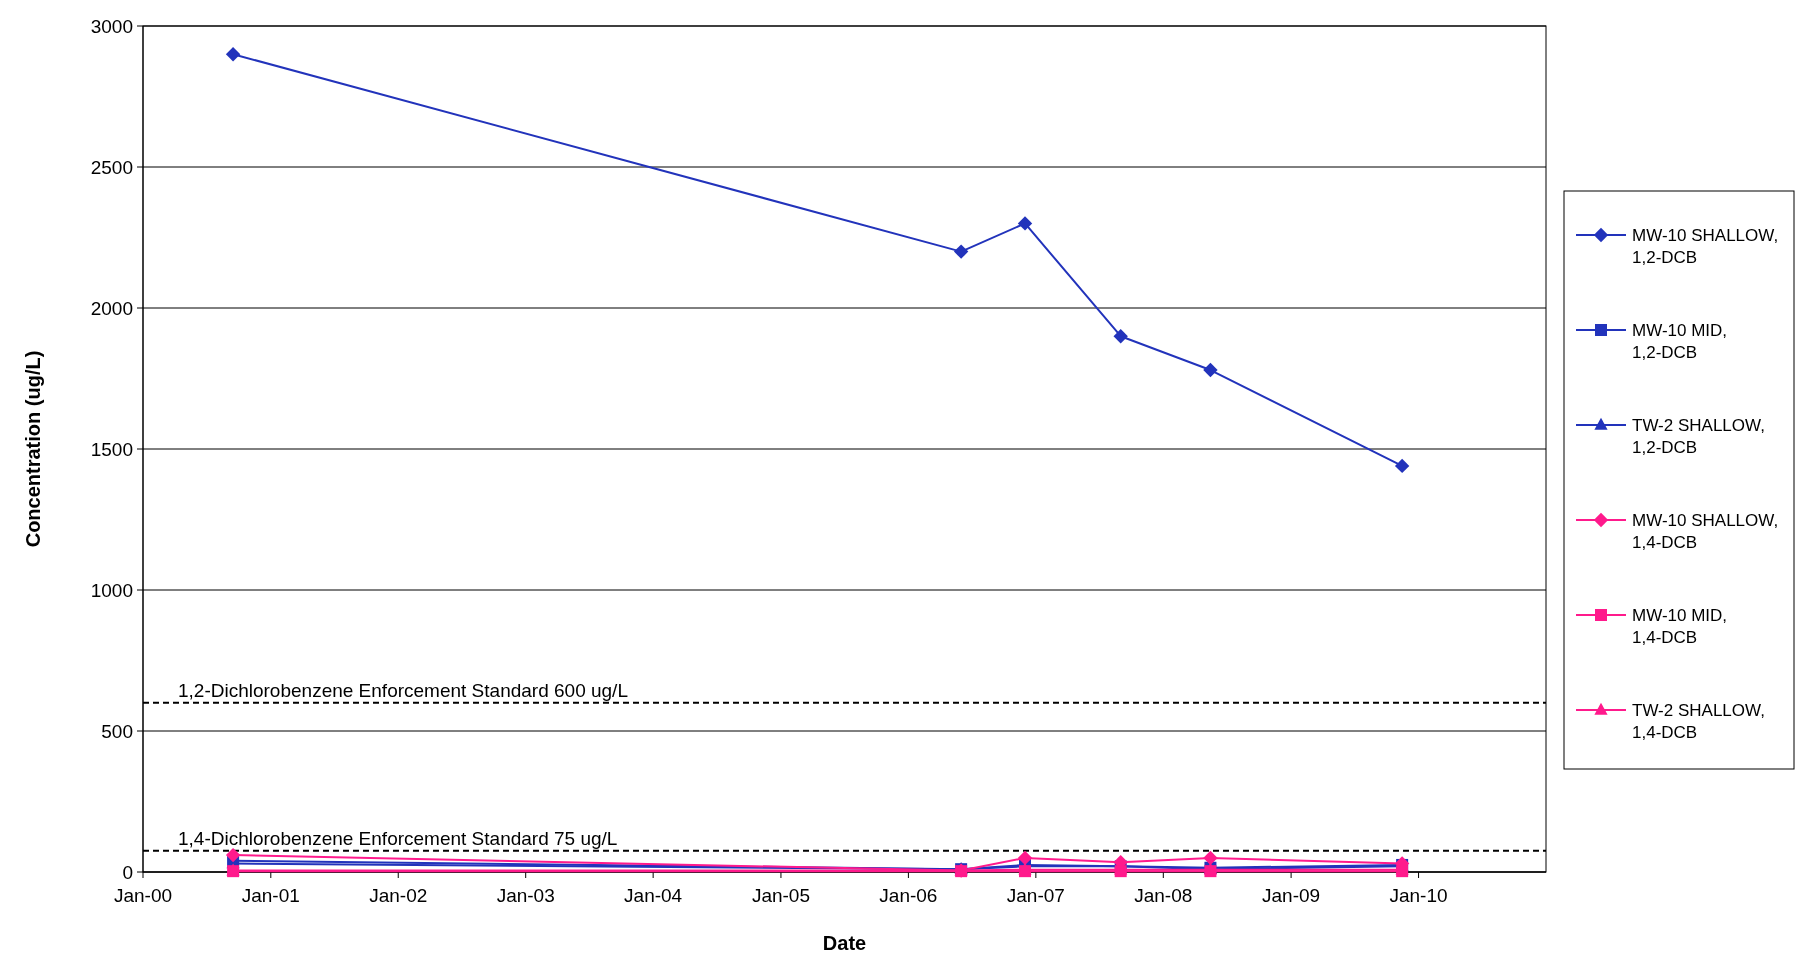  Describe the element at coordinates (1163, 895) in the screenshot. I see `x-tick-label: Jan-08` at that location.